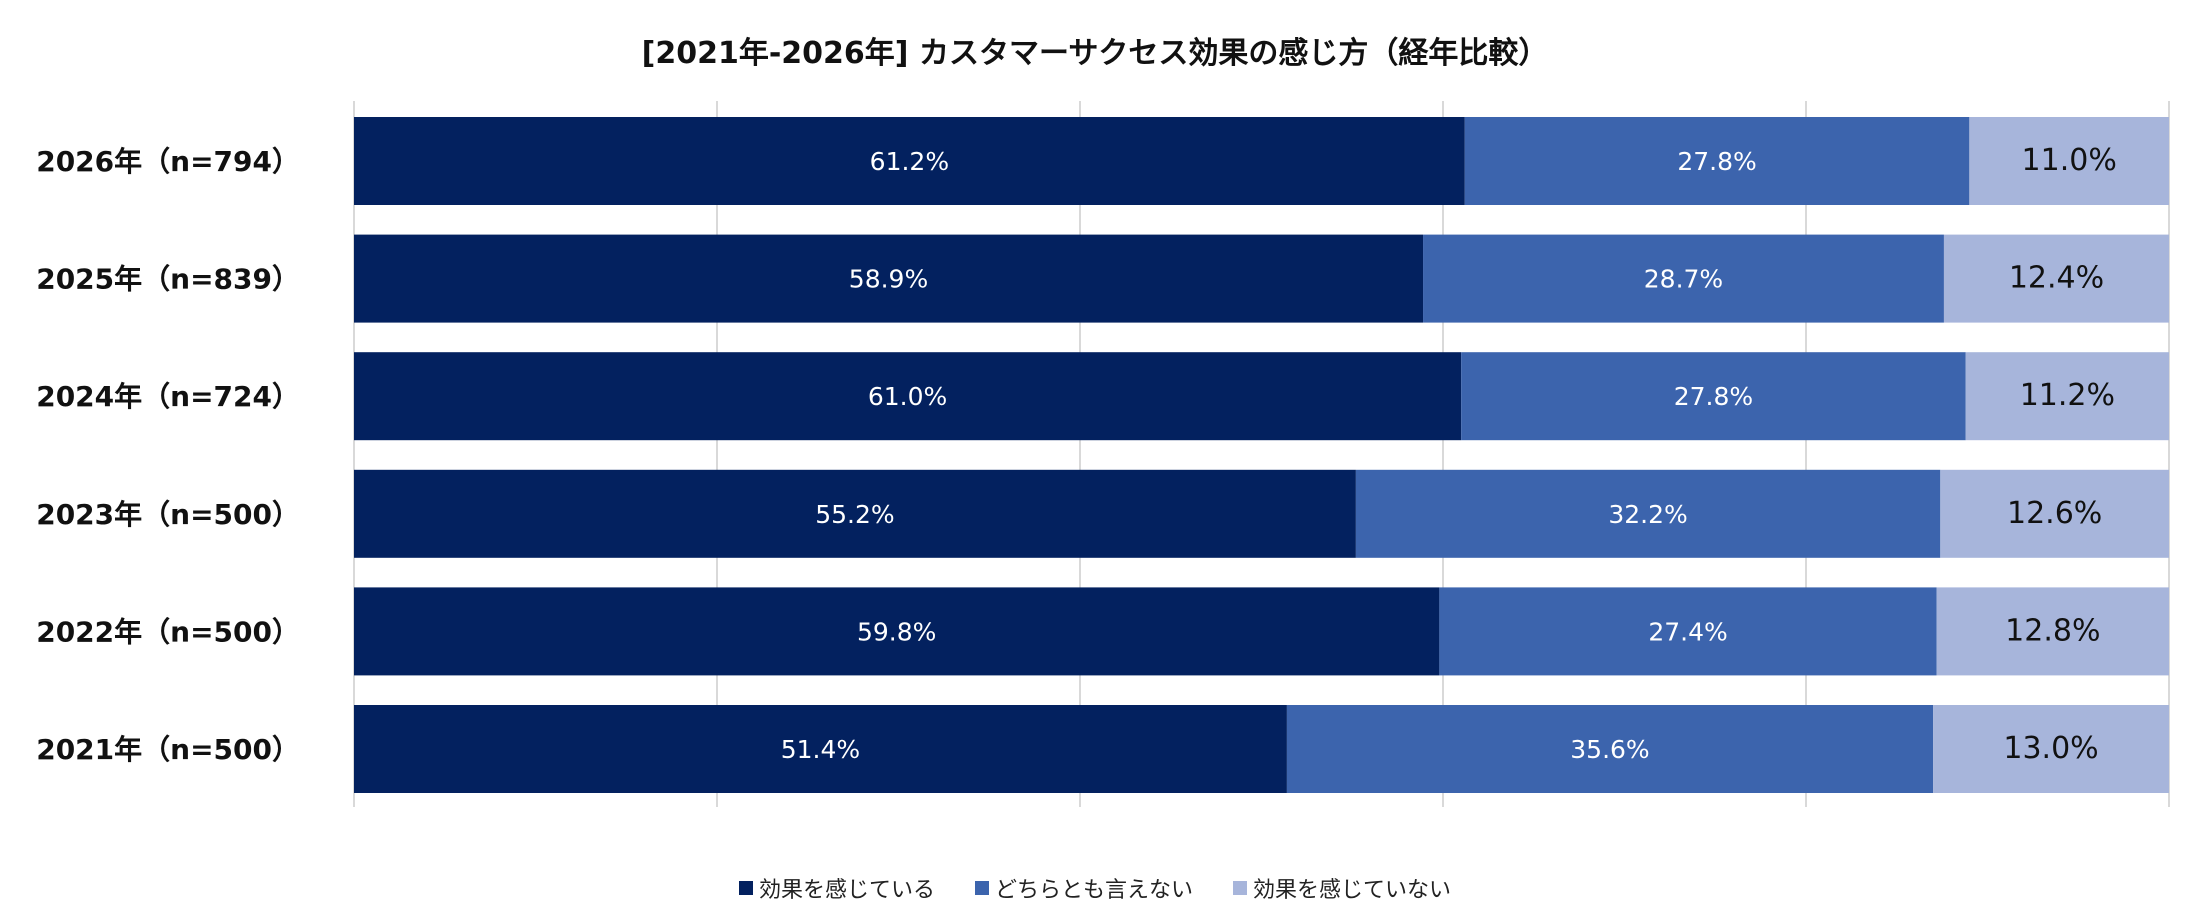 The width and height of the screenshot is (2190, 920). What do you see at coordinates (168, 749) in the screenshot?
I see `category-label: 2021年（n=500）` at bounding box center [168, 749].